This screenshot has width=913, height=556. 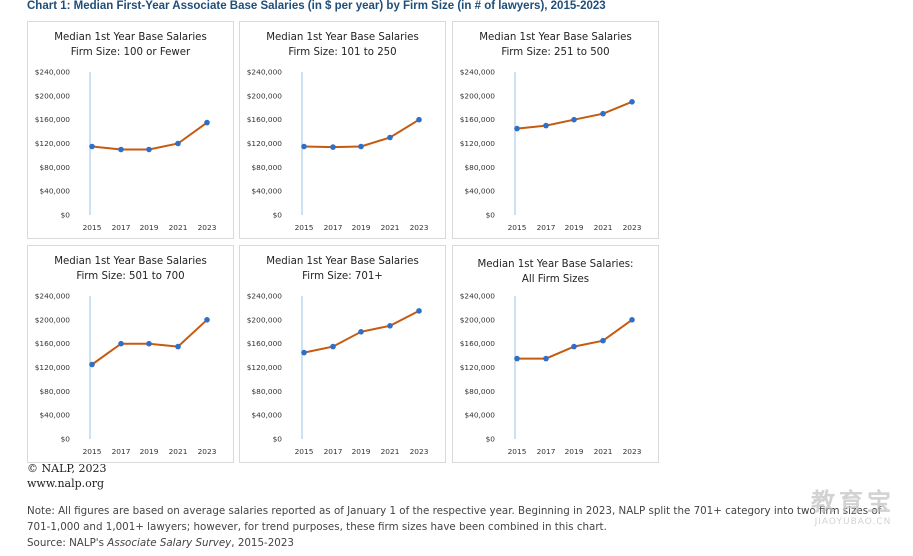 I want to click on panel-title-line2: Firm Size: 501 to 700, so click(x=130, y=276).